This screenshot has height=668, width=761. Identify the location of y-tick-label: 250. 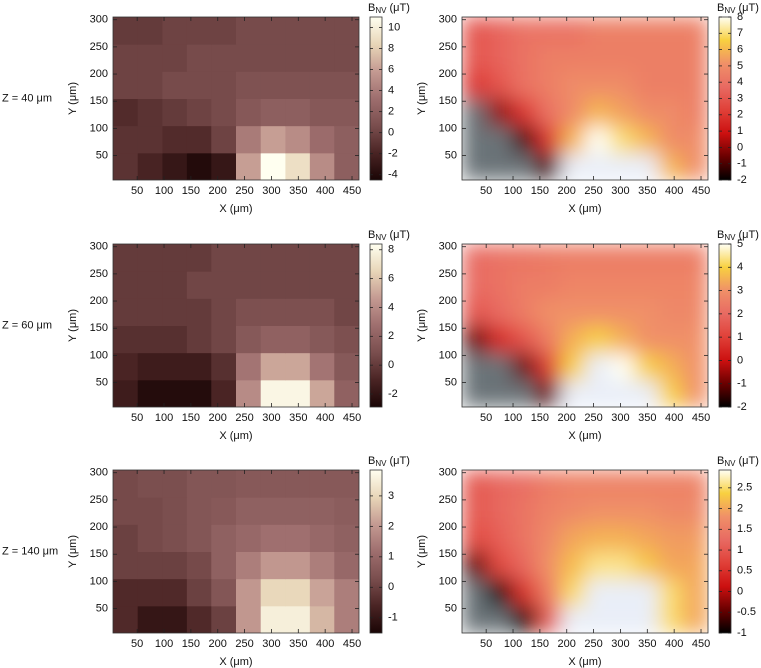
(448, 500).